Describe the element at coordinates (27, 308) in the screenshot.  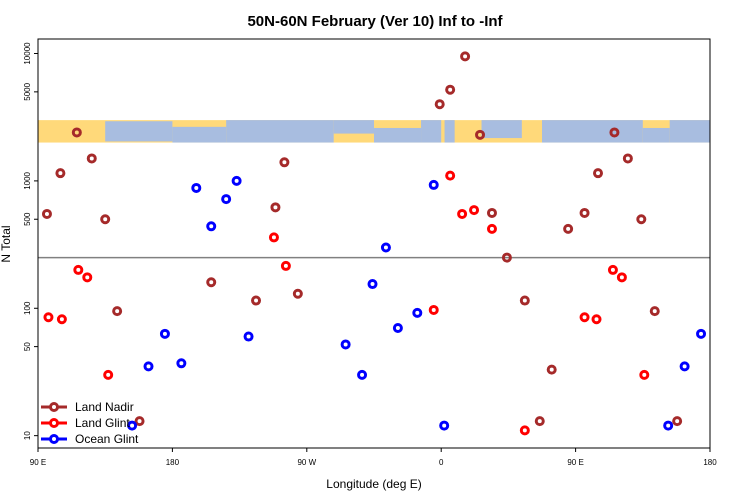
I see `y-tick-label: 100` at that location.